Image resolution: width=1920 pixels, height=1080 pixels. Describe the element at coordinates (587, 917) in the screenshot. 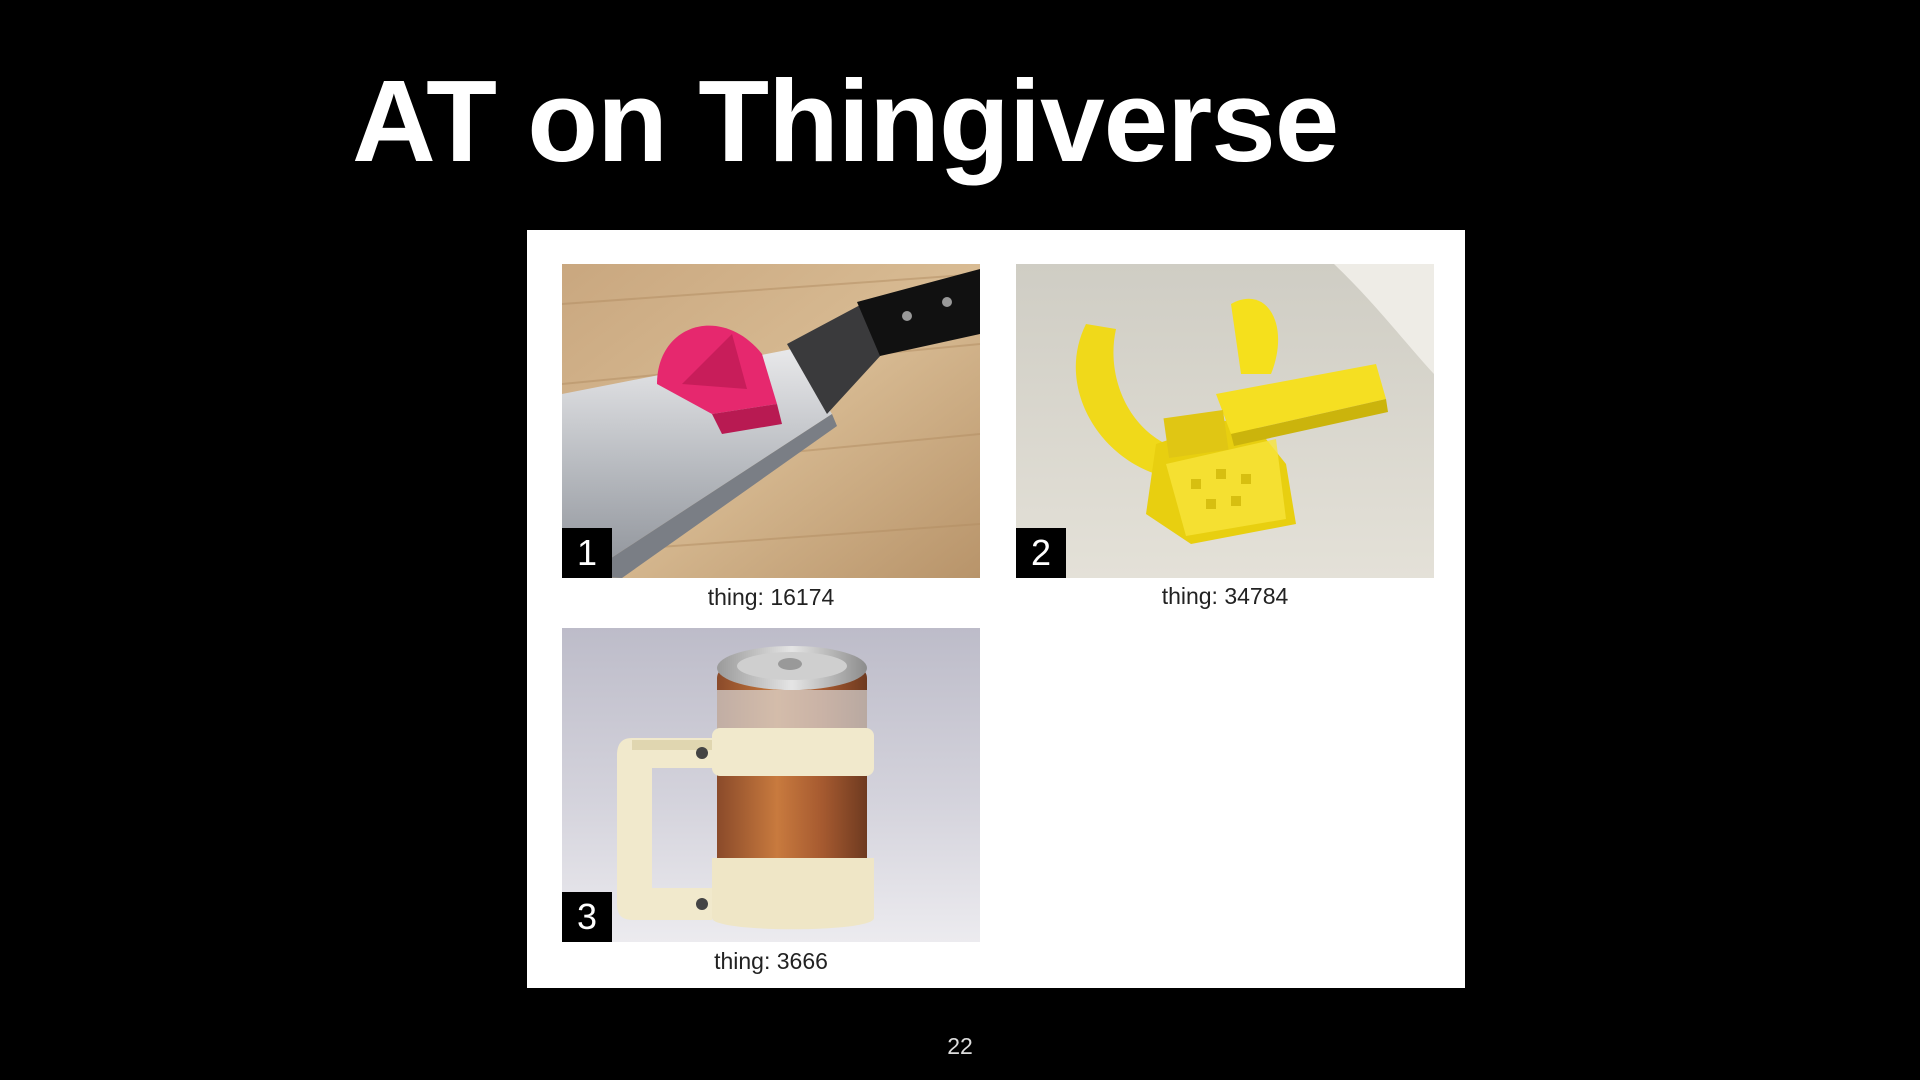

I see `panel-number-badge: 3` at that location.